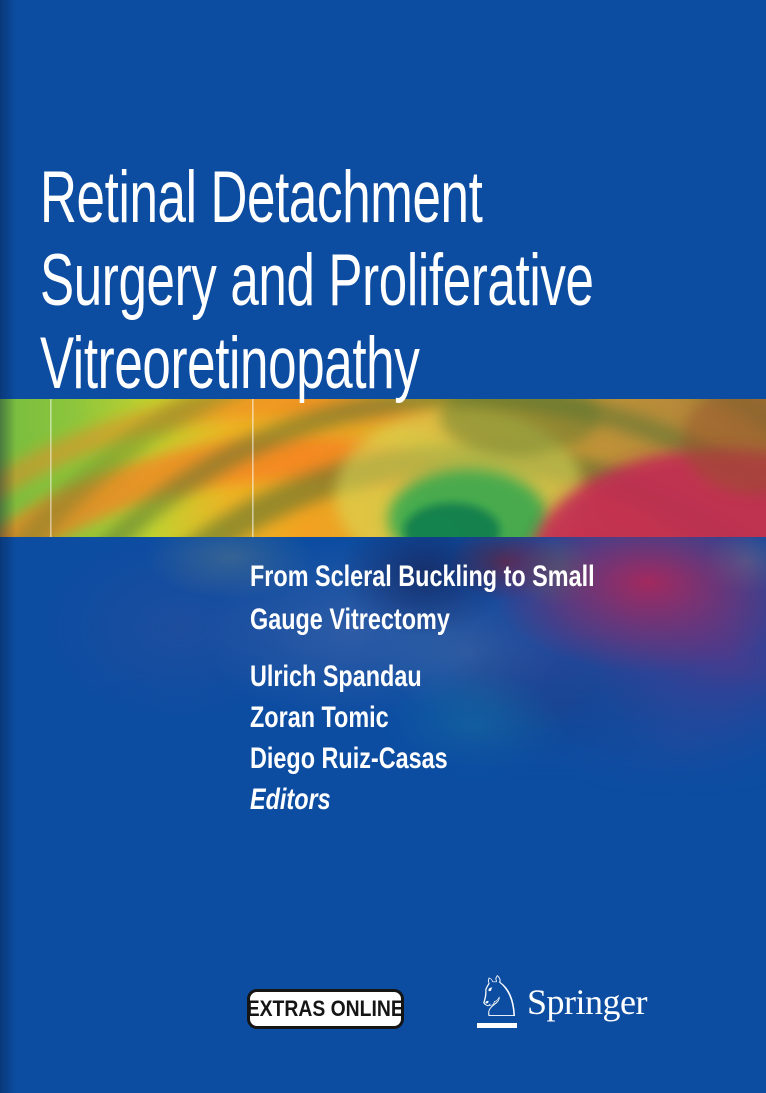  I want to click on extras-online-badge: EXTRAS ONLINE, so click(325, 1009).